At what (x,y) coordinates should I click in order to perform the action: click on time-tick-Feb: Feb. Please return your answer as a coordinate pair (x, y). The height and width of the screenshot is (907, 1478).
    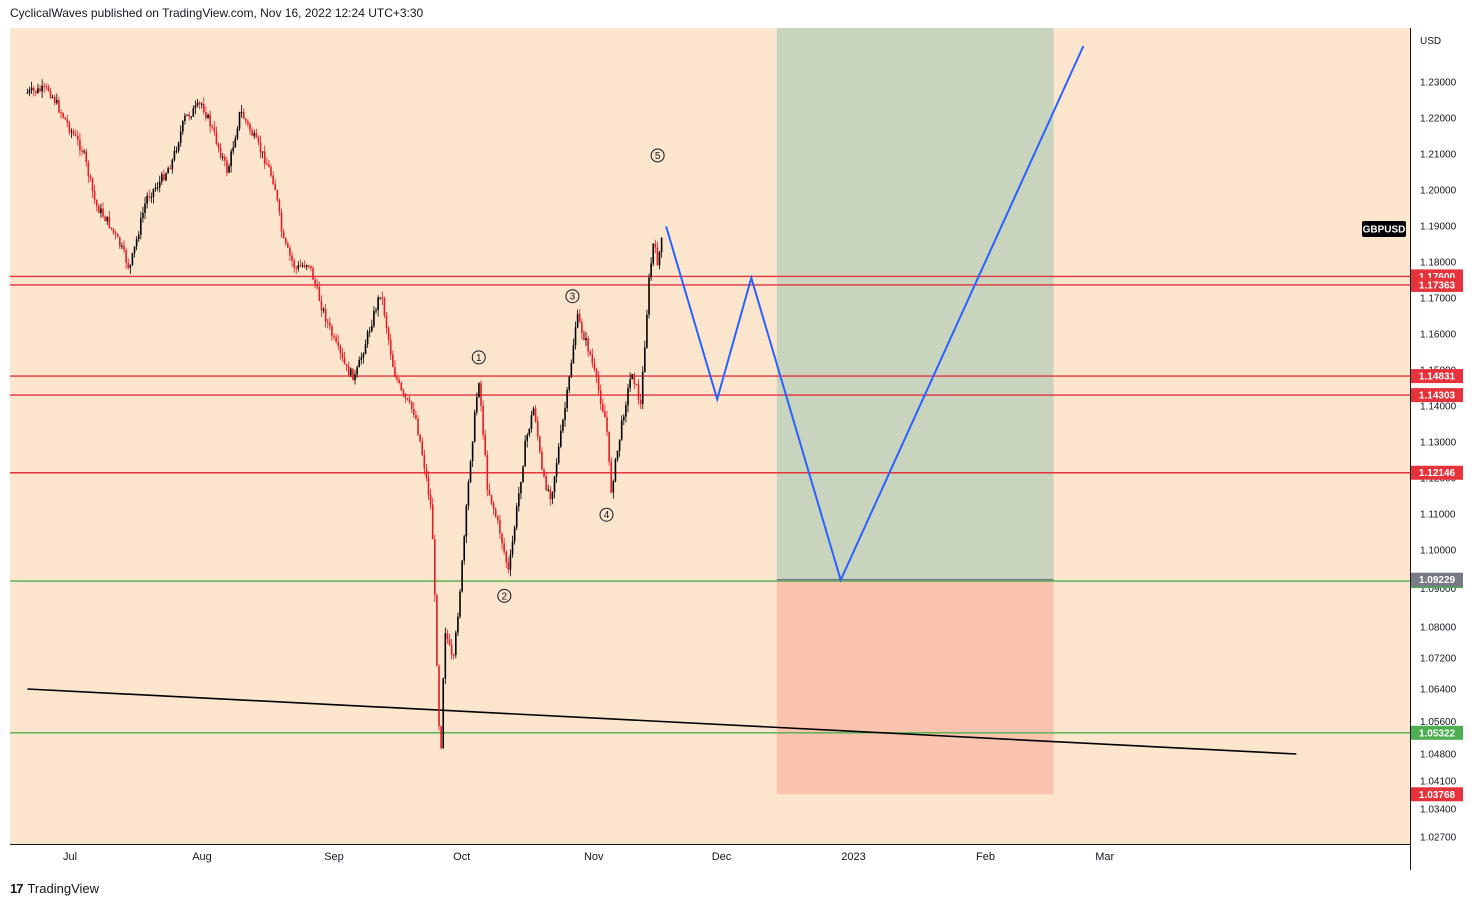
    Looking at the image, I should click on (985, 857).